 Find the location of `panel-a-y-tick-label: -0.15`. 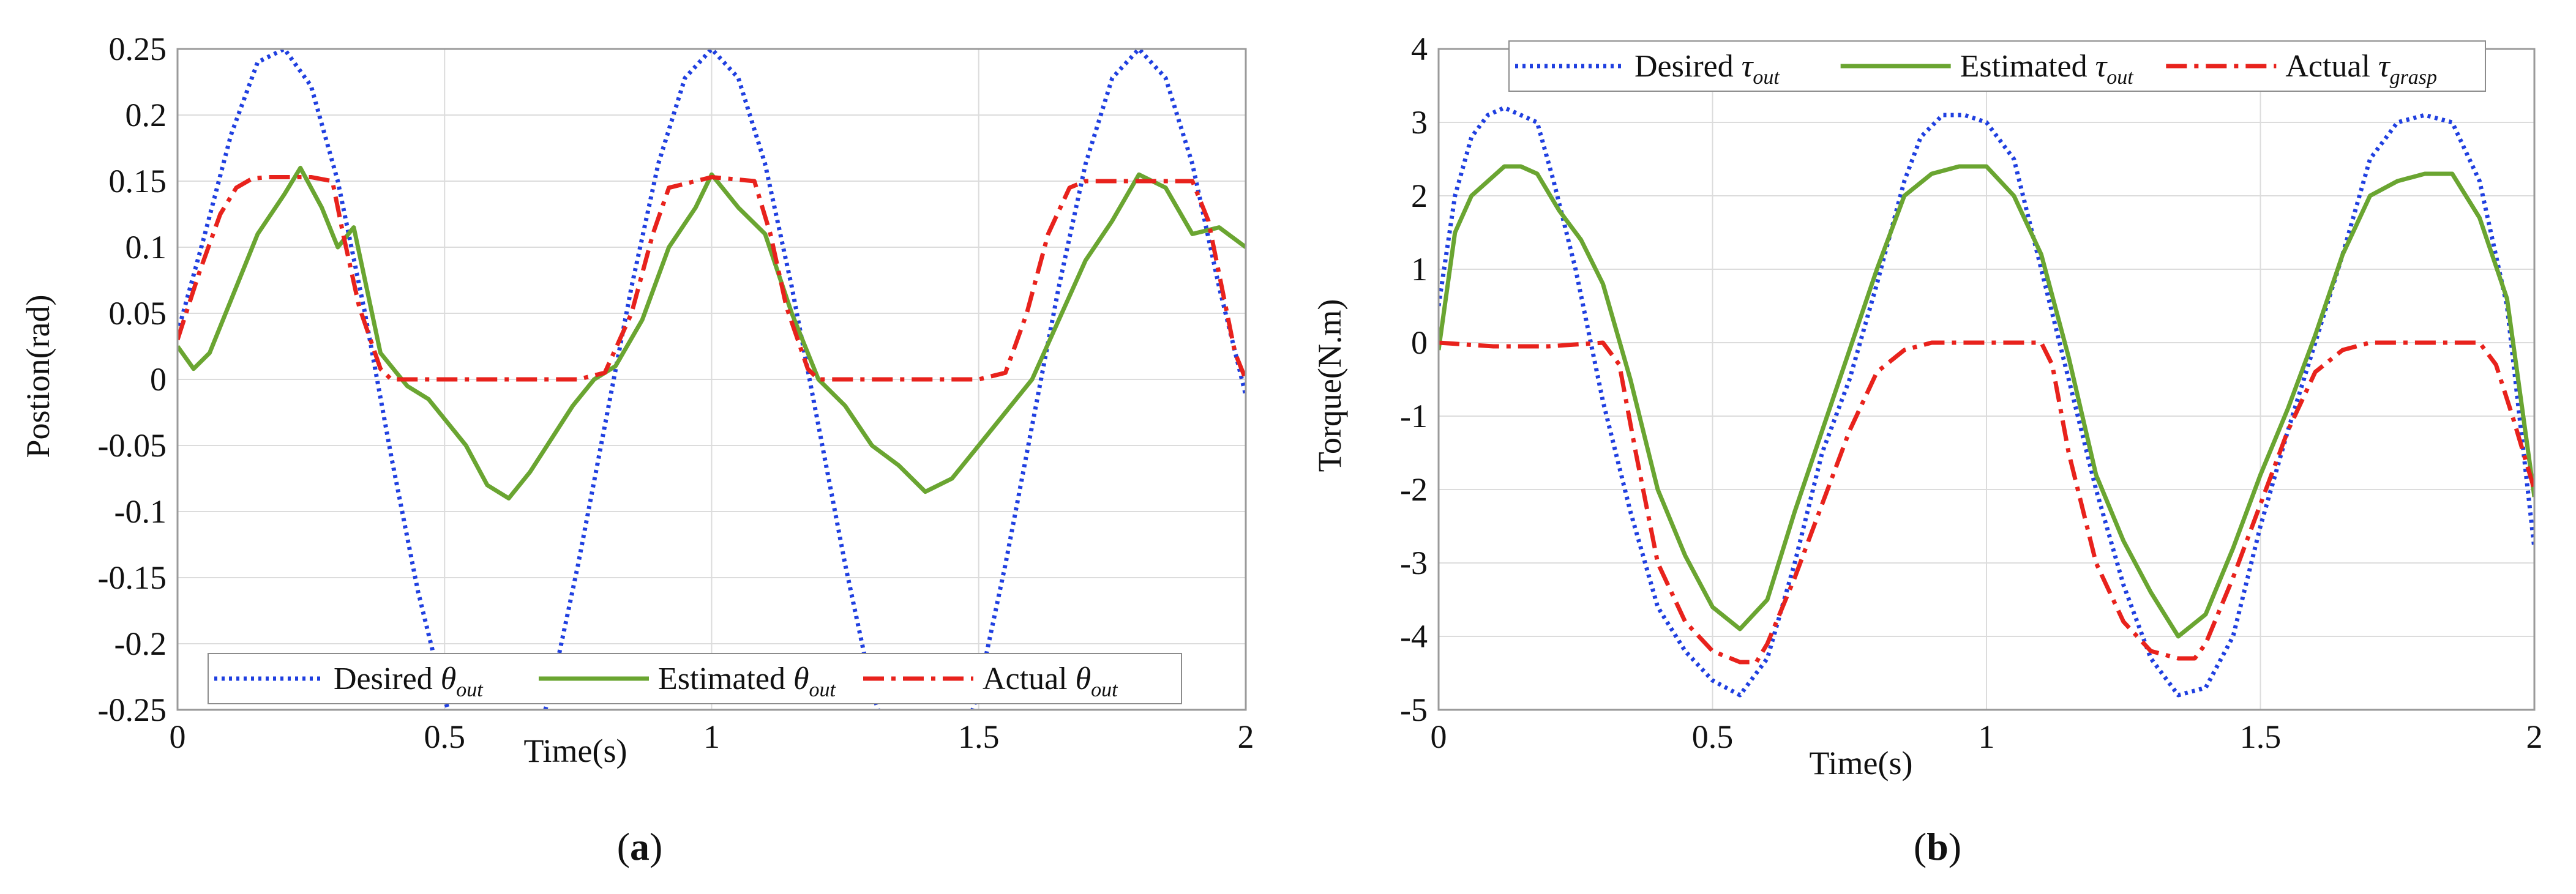

panel-a-y-tick-label: -0.15 is located at coordinates (132, 577).